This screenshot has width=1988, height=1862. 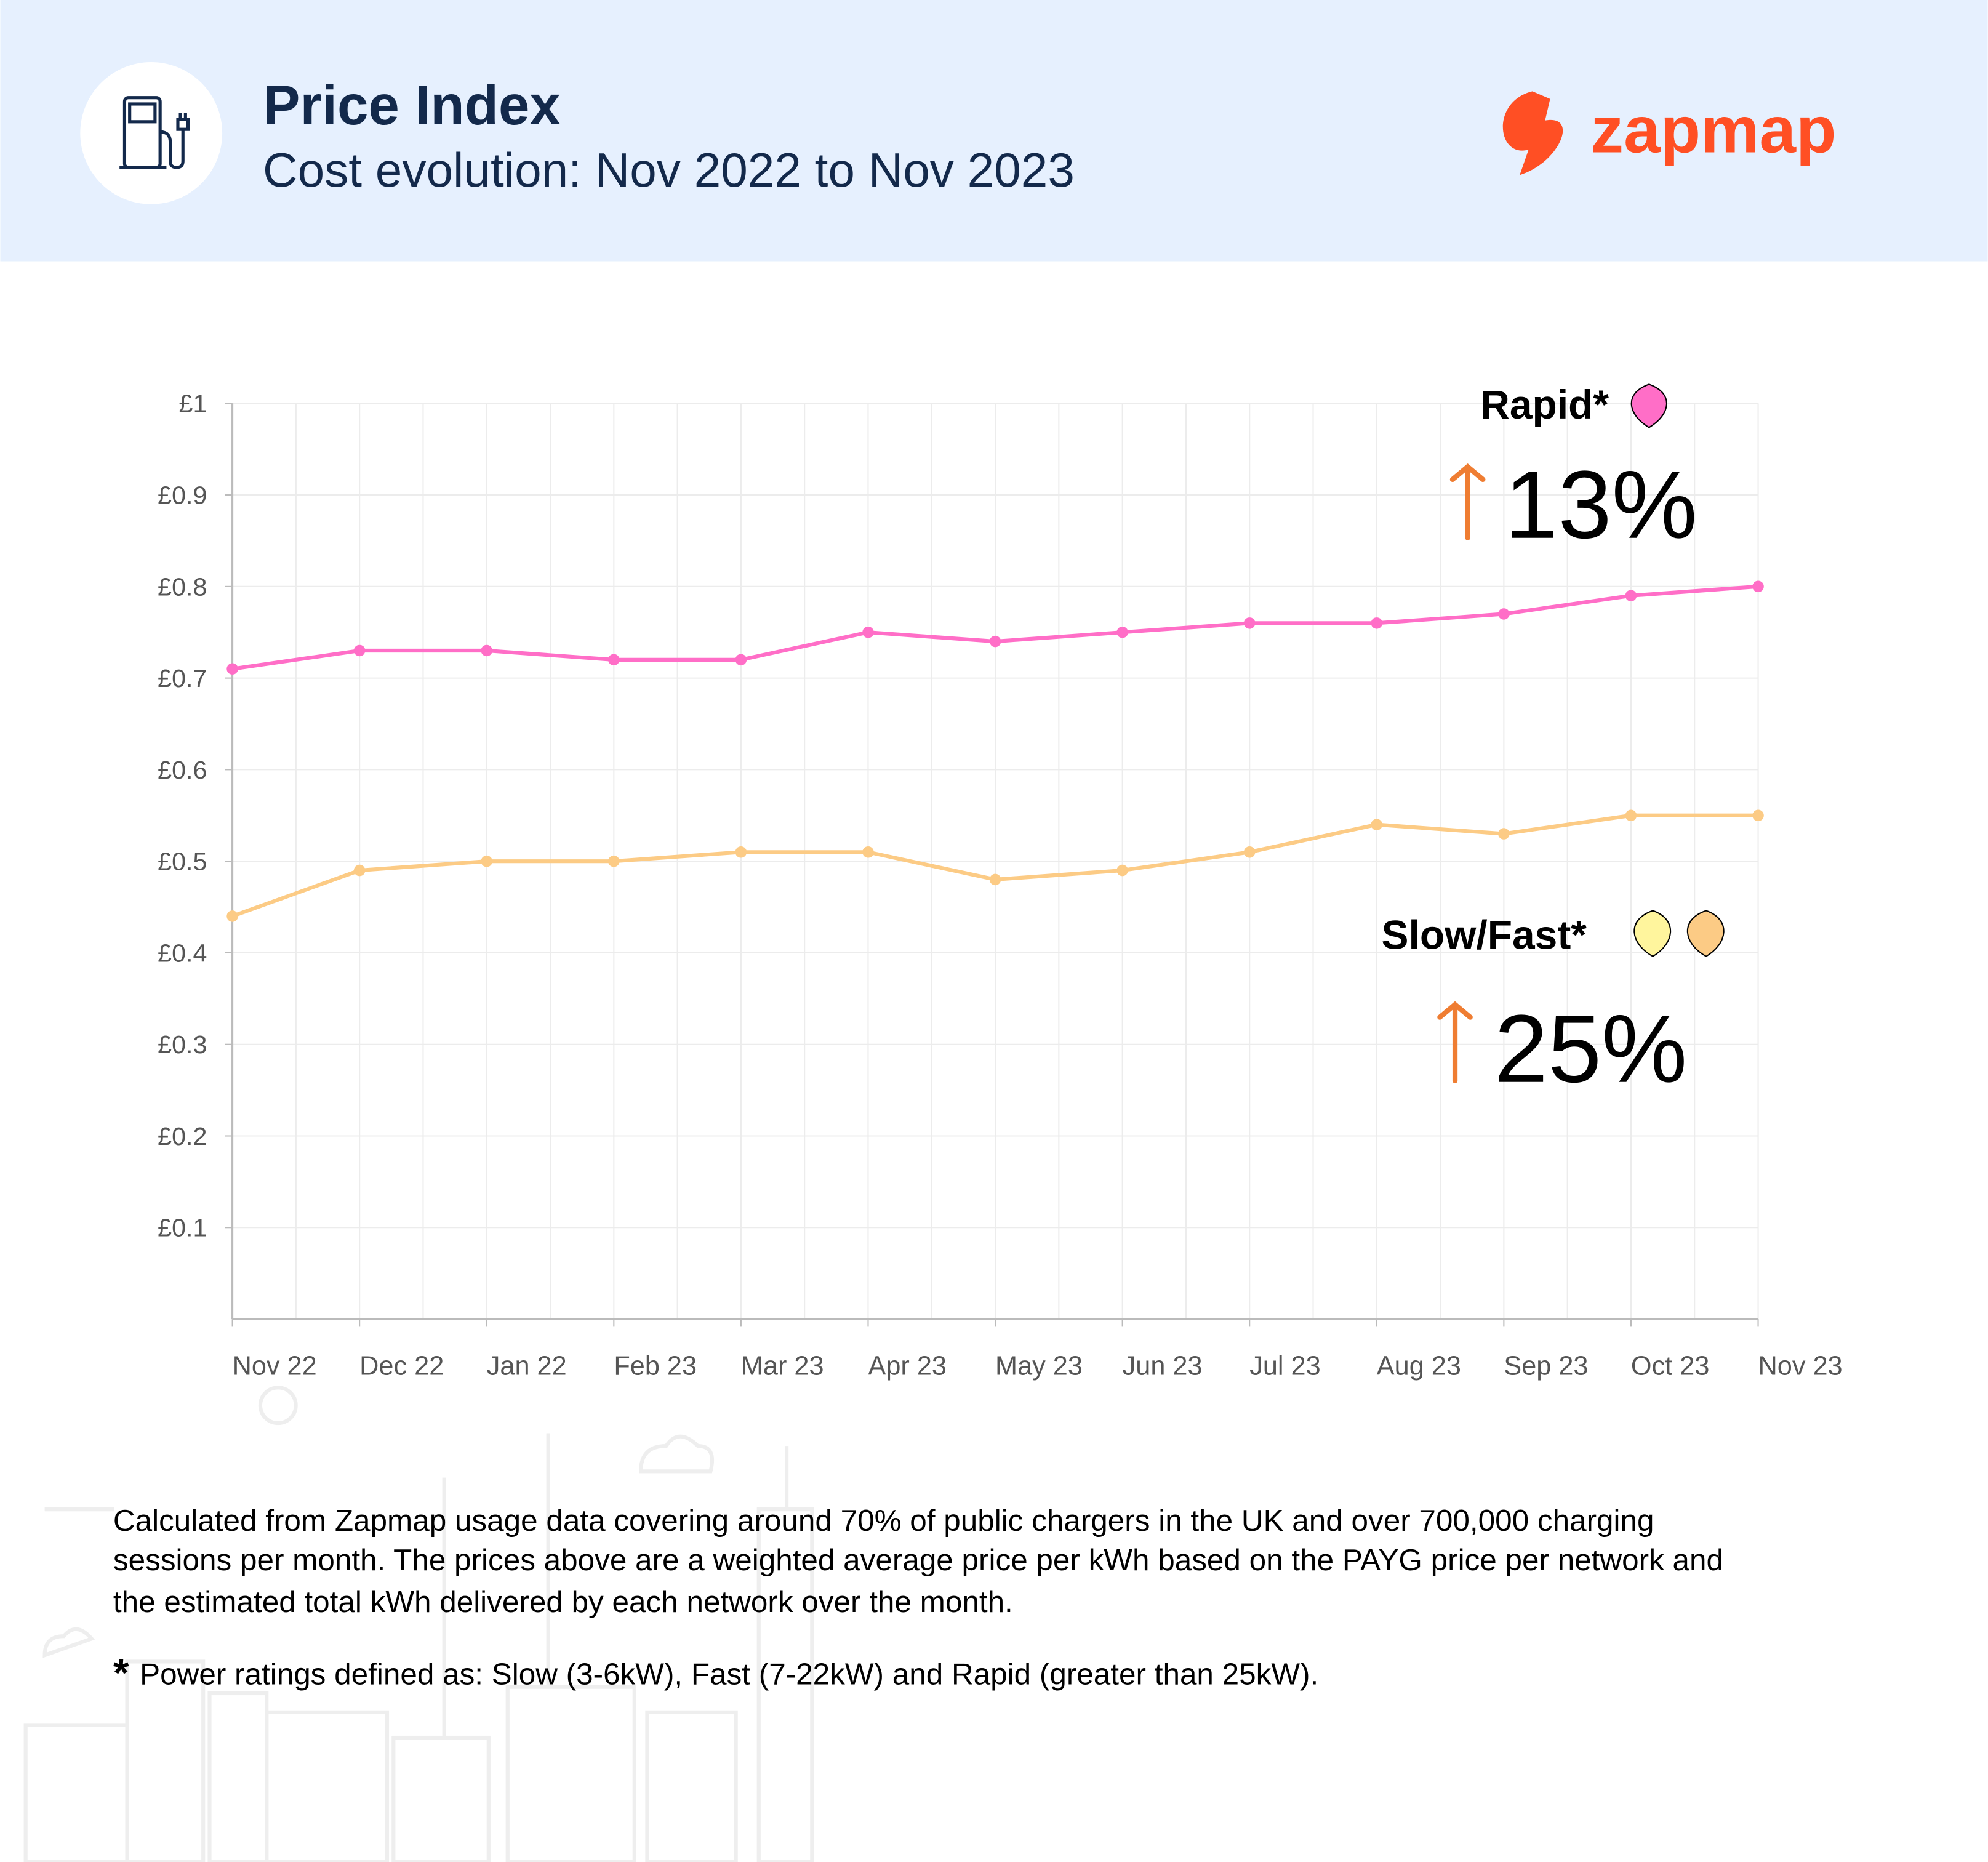 I want to click on x-tick-label: Nov 23, so click(x=1801, y=1366).